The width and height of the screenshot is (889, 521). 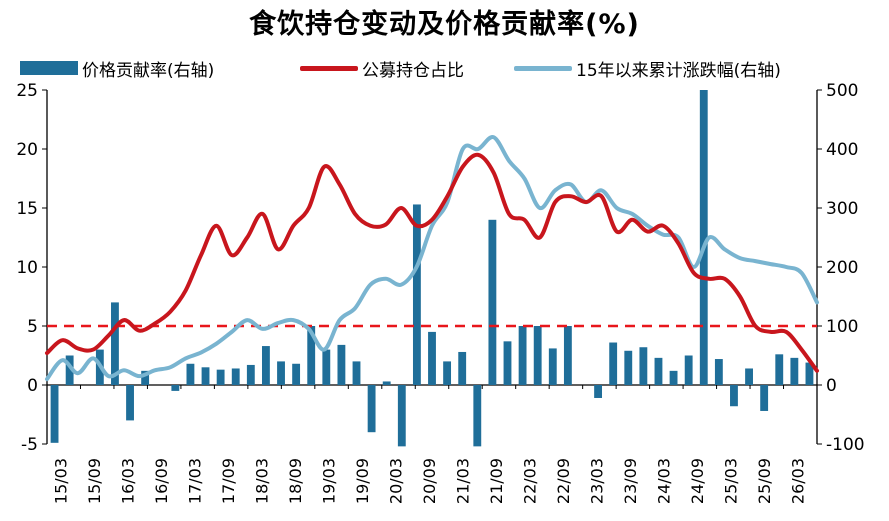 I want to click on x-tick-label: 19/03, so click(x=329, y=481).